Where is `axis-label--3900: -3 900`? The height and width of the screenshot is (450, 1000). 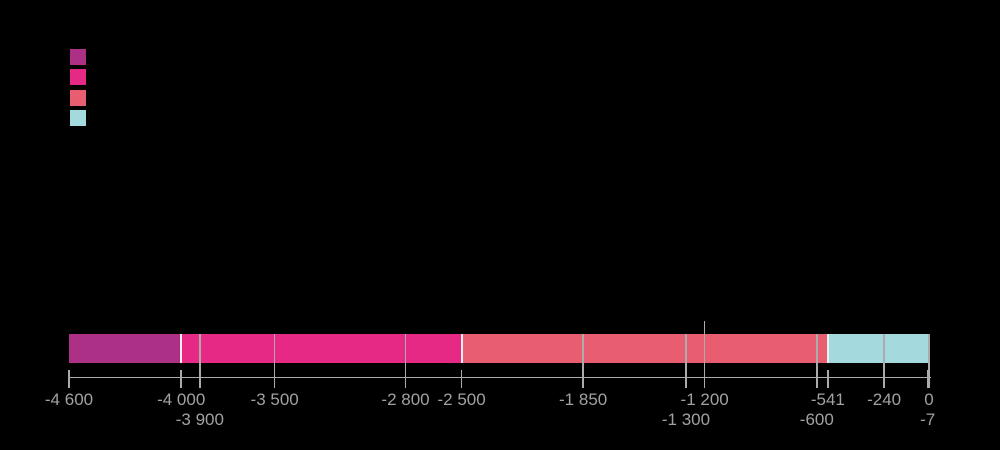 axis-label--3900: -3 900 is located at coordinates (199, 419).